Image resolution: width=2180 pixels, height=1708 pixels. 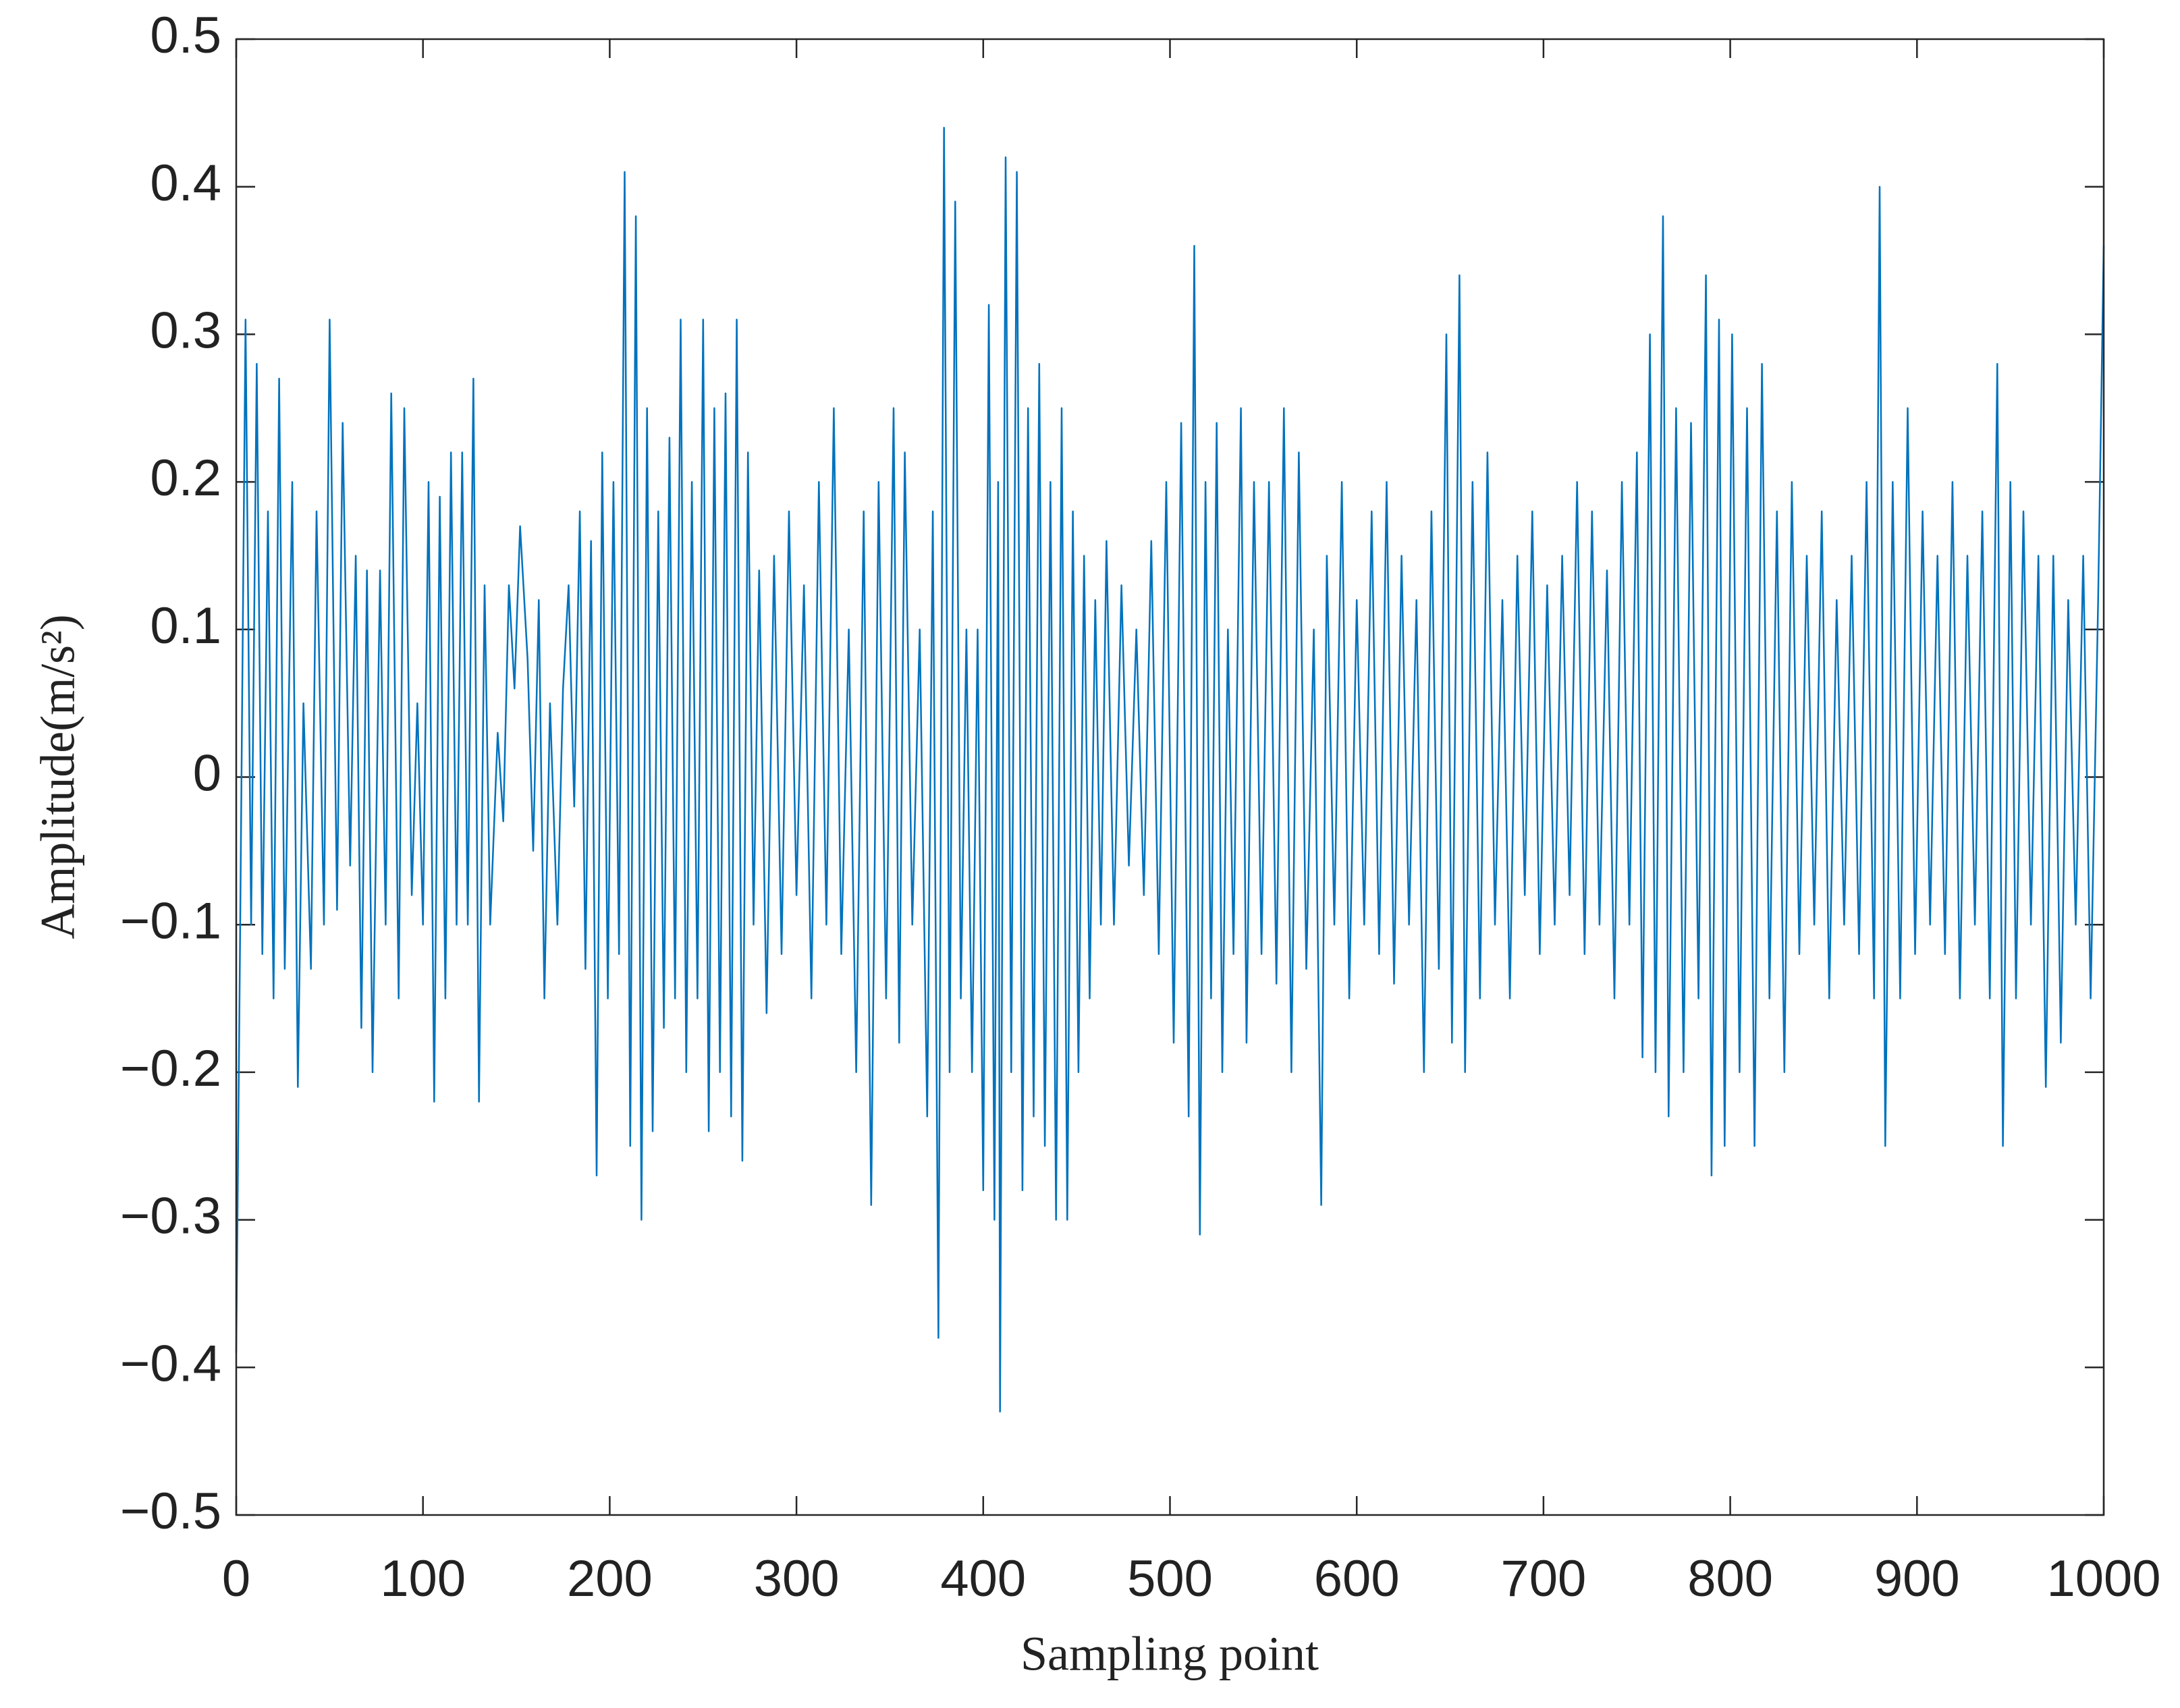 I want to click on y-tick-label: −0.1, so click(x=171, y=920).